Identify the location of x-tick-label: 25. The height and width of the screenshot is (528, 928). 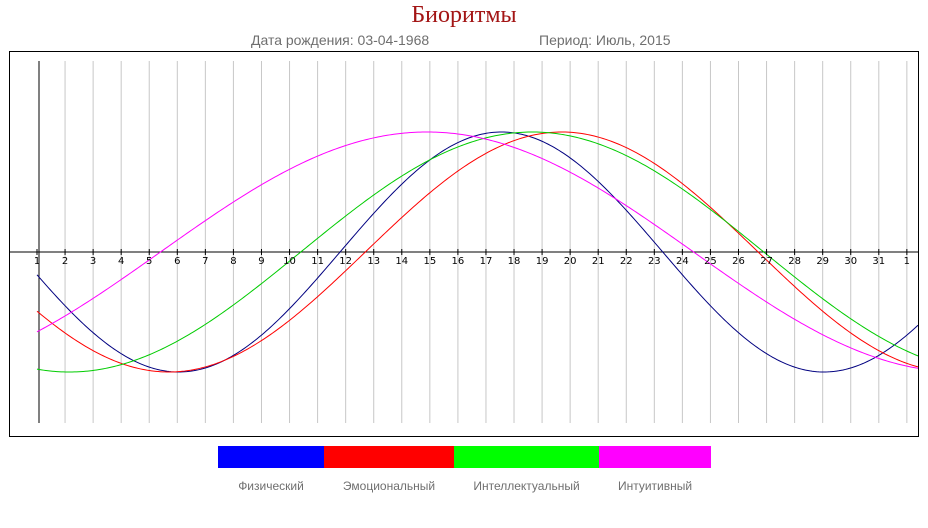
(710, 261).